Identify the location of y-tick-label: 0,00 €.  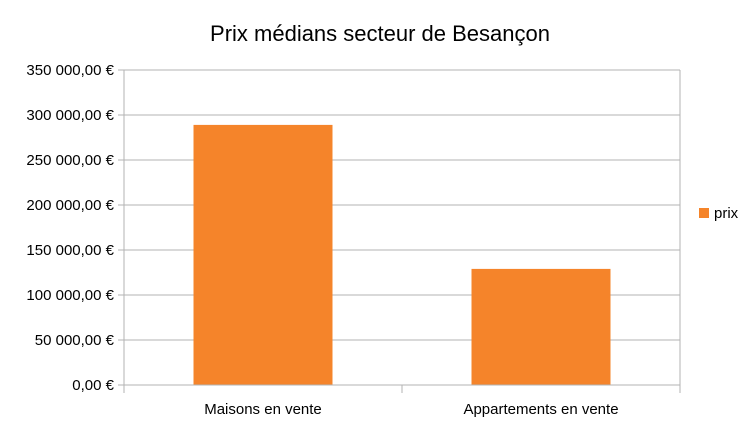
(93, 385).